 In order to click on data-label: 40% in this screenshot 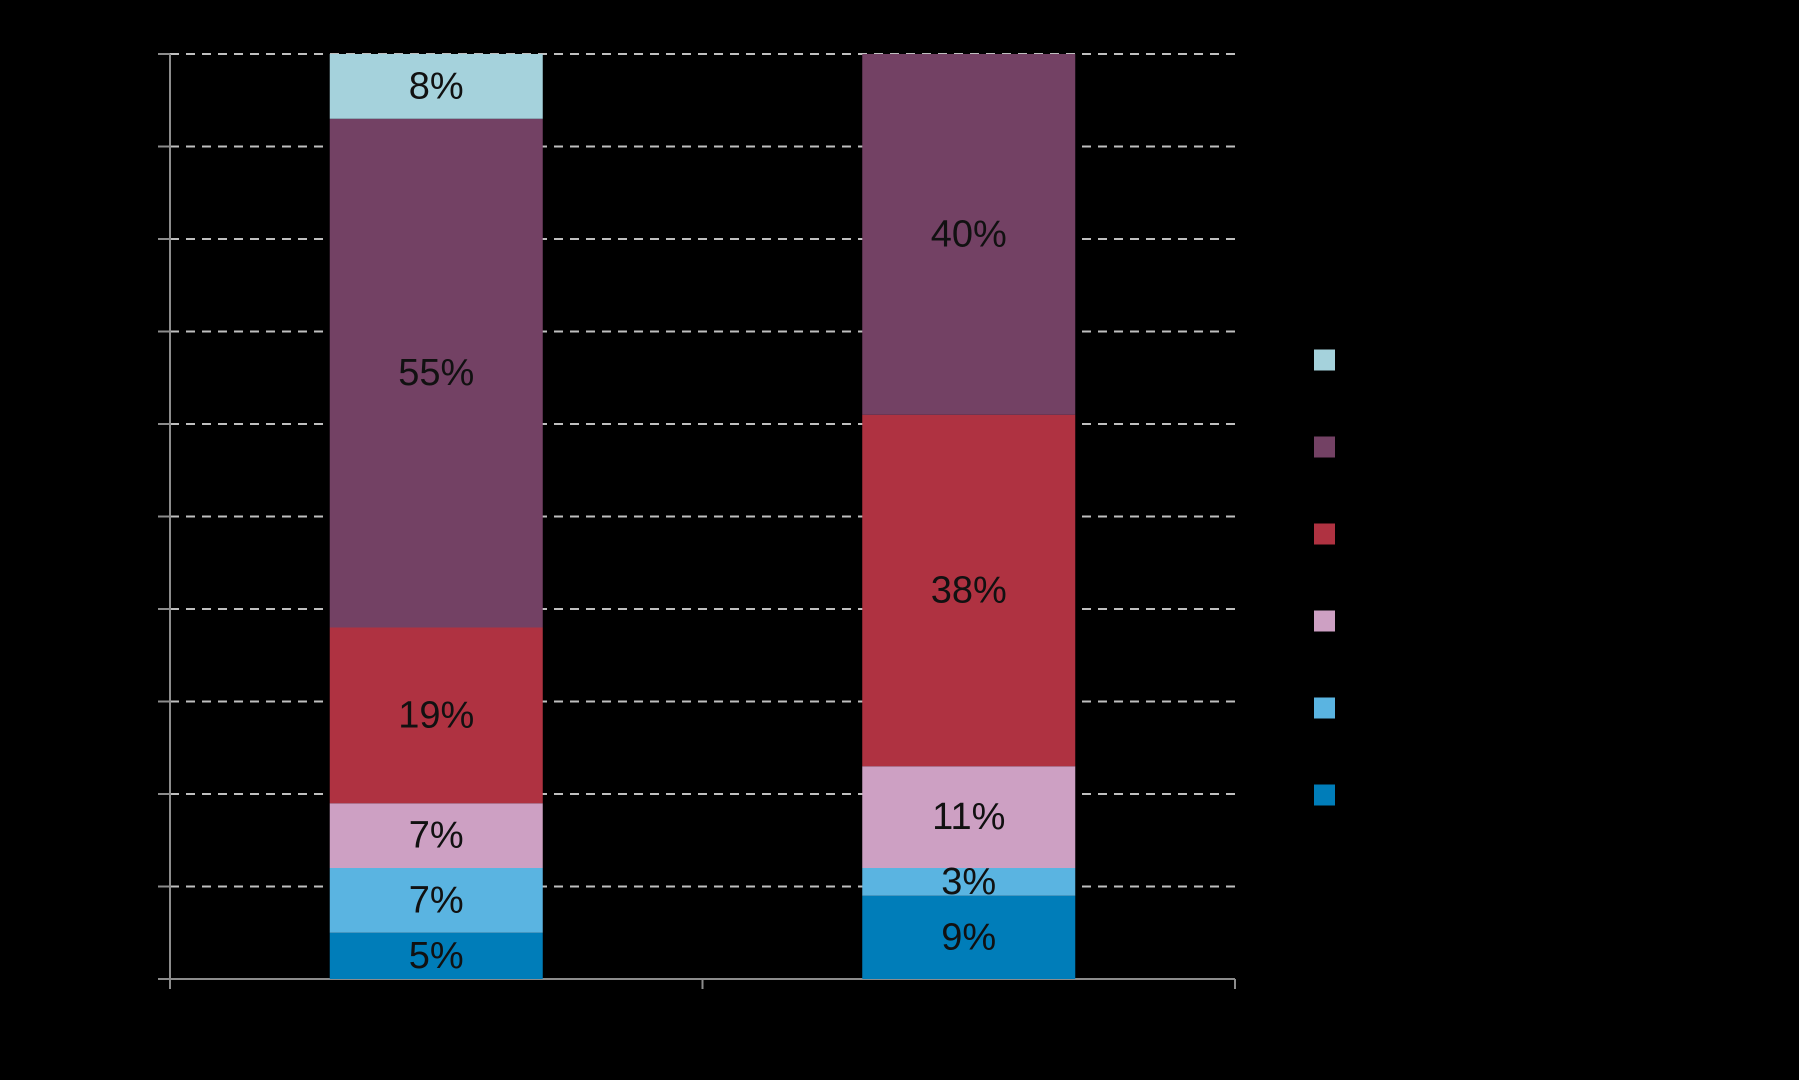, I will do `click(969, 234)`.